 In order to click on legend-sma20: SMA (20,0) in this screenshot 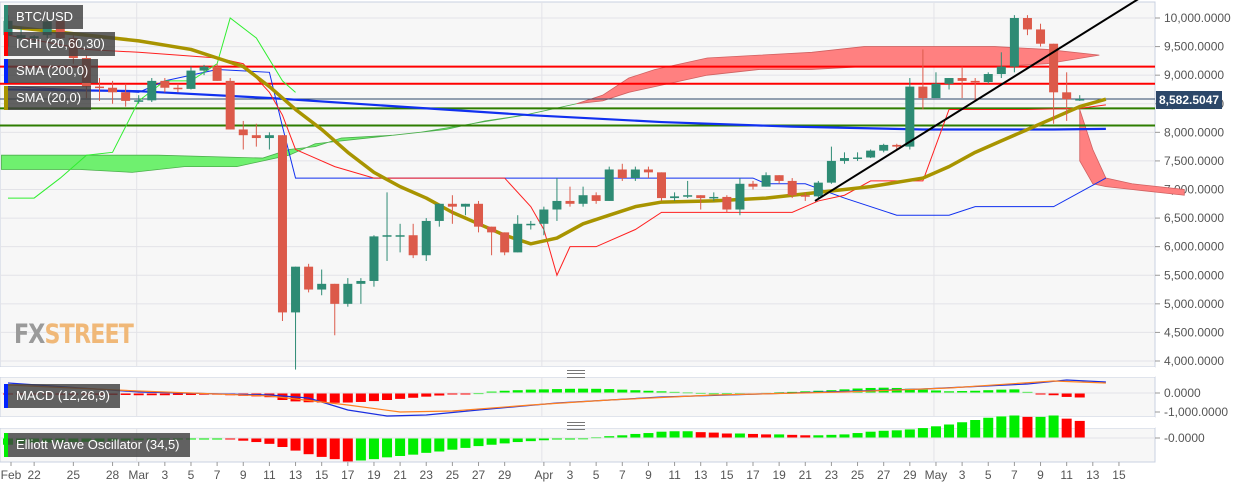, I will do `click(48, 98)`.